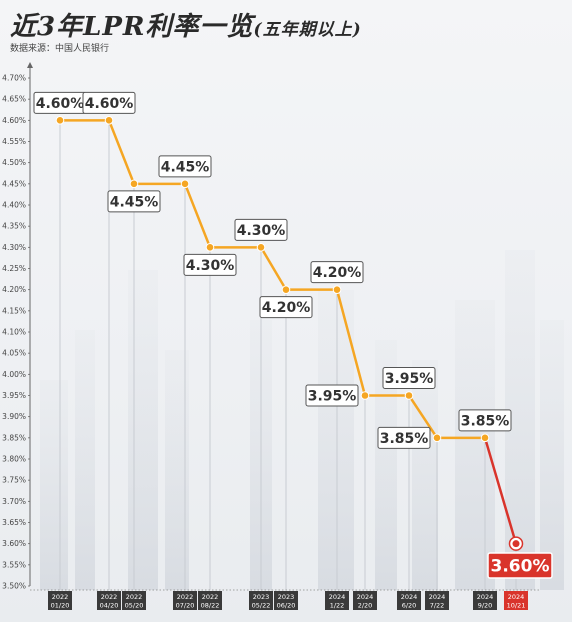 This screenshot has height=622, width=572. Describe the element at coordinates (14, 120) in the screenshot. I see `y-tick-label: 4.60%` at that location.